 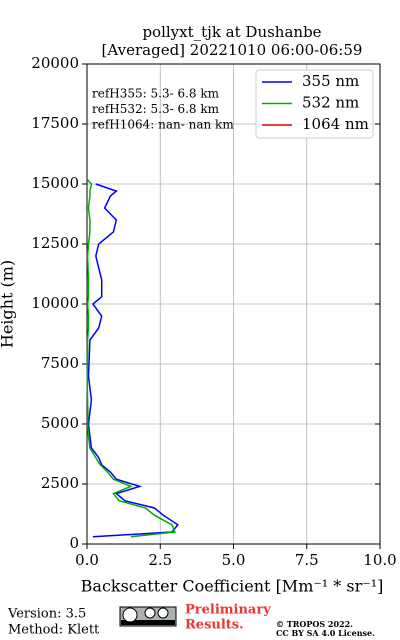 What do you see at coordinates (379, 560) in the screenshot?
I see `x-tick-label: 10.0` at bounding box center [379, 560].